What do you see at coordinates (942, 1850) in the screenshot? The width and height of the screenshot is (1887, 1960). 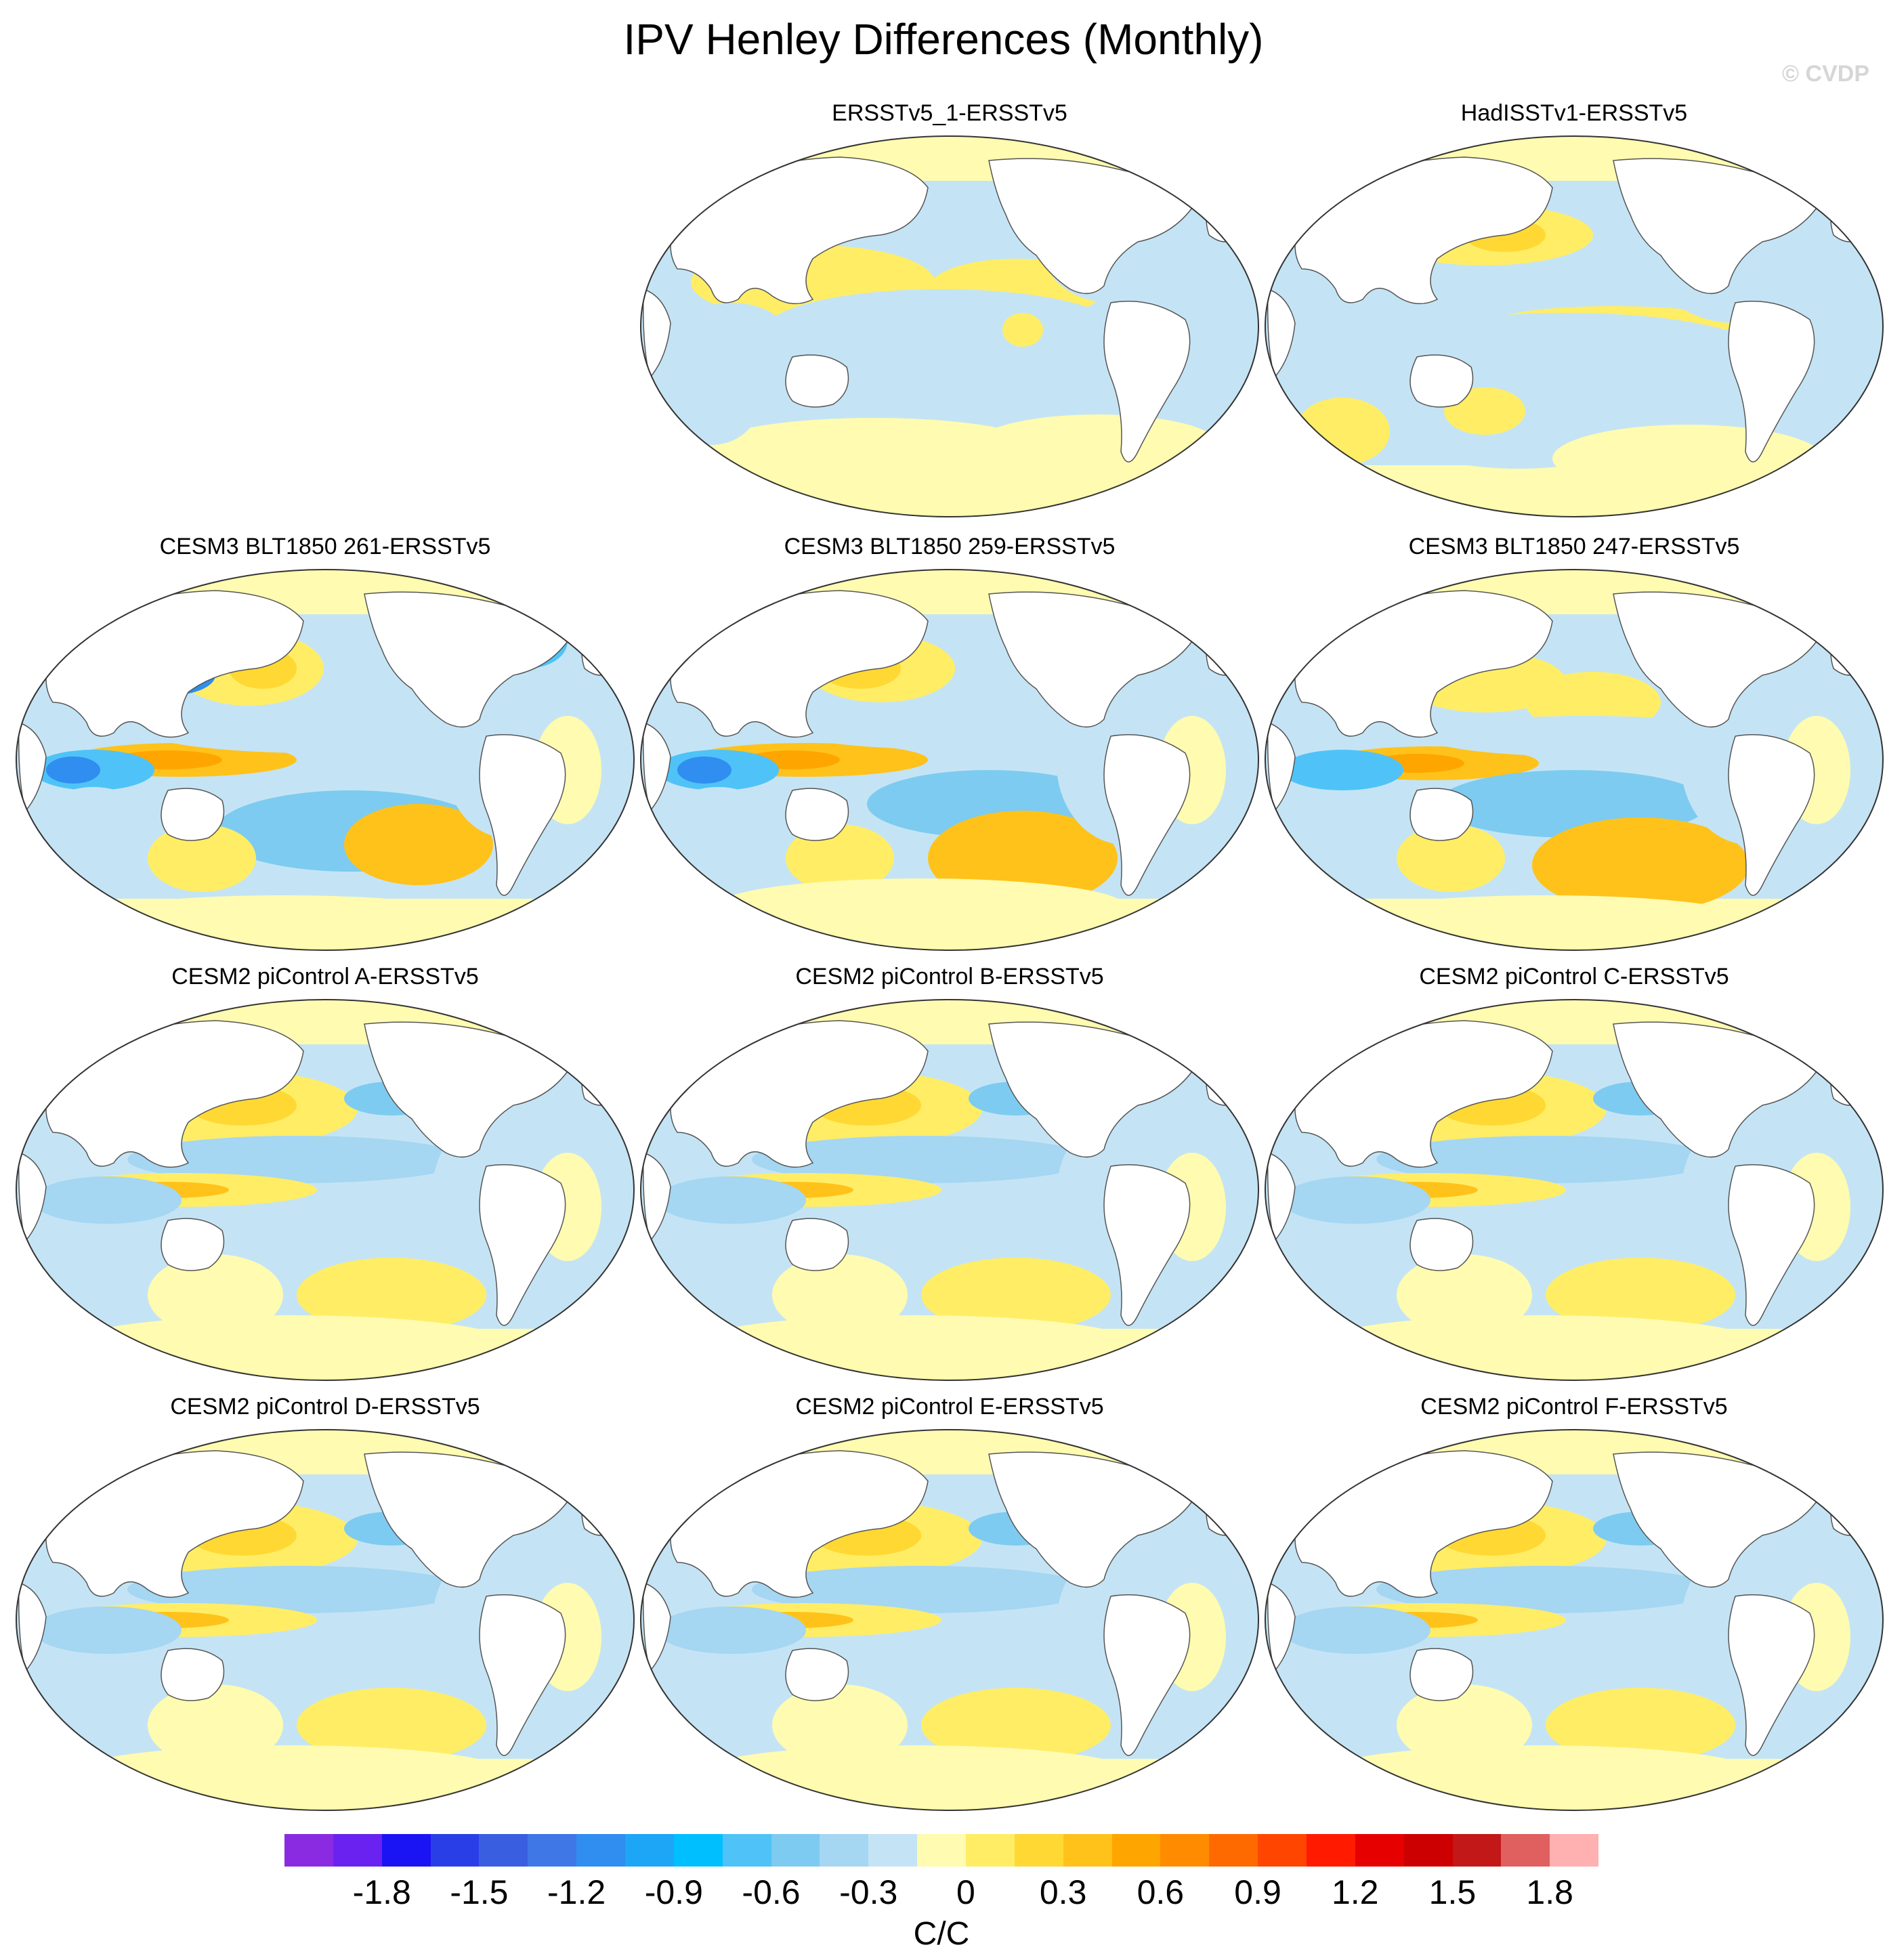 I see `colorbar-boxes` at bounding box center [942, 1850].